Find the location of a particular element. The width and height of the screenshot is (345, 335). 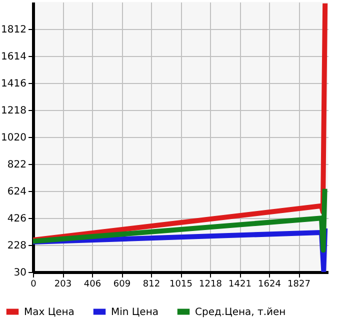

y-tick-label: 426 is located at coordinates (16, 219).